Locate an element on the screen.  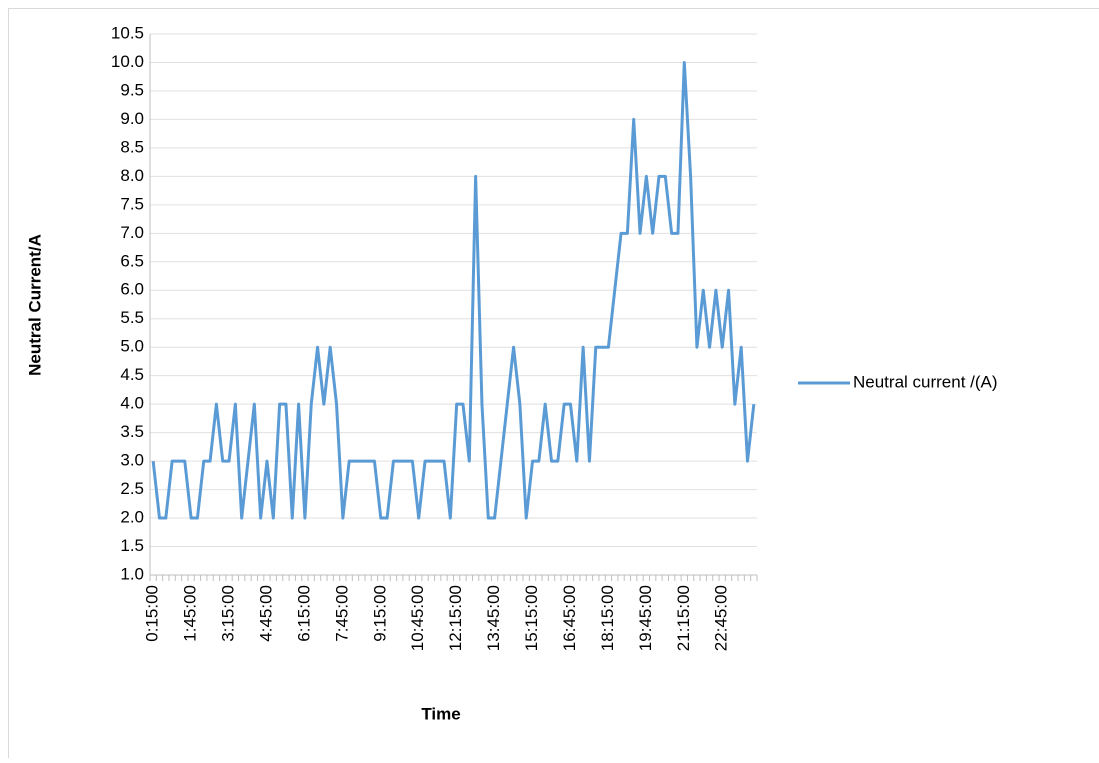
y-tick-label: 8.5 is located at coordinates (132, 146).